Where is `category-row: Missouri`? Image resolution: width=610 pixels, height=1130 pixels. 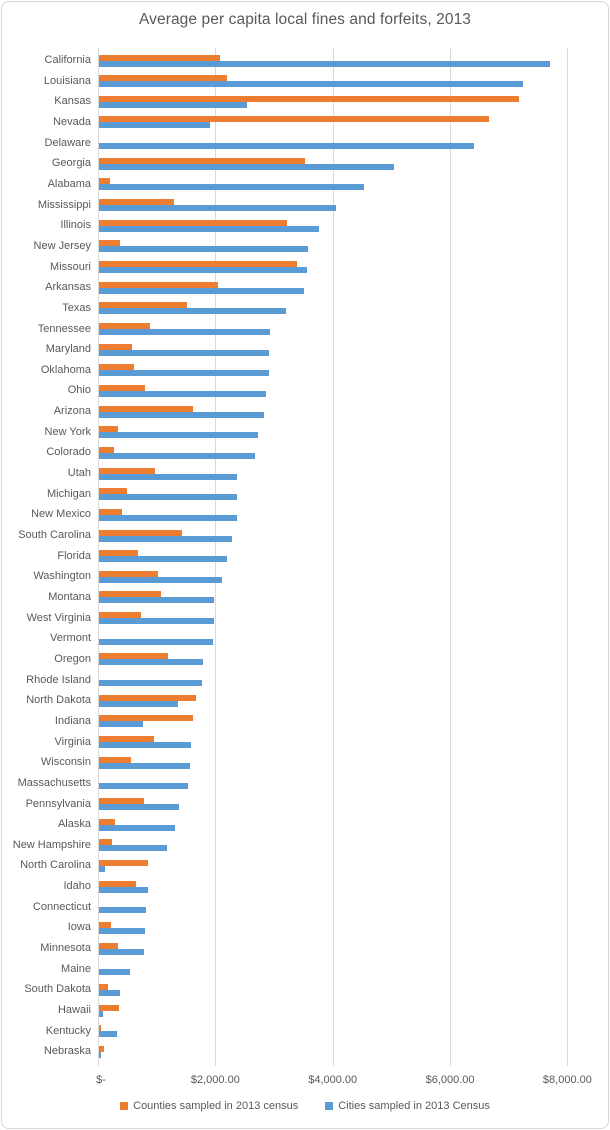 category-row: Missouri is located at coordinates (305, 267).